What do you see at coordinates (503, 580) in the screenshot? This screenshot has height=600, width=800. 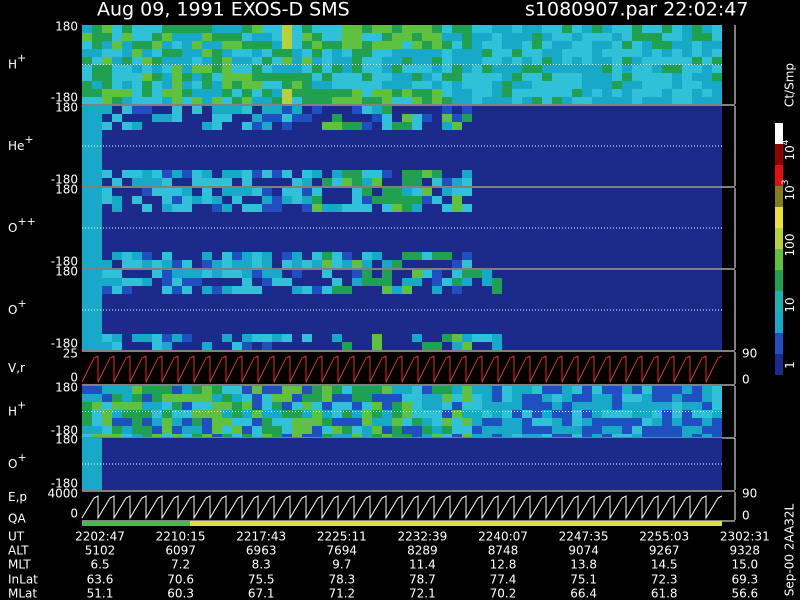 I see `table-cell: 77.4` at bounding box center [503, 580].